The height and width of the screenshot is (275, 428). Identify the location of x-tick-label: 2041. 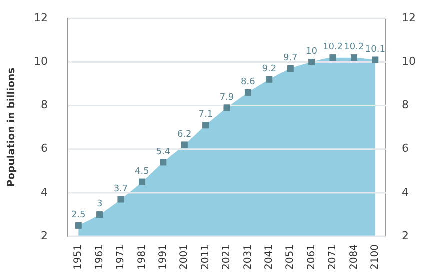
(269, 257).